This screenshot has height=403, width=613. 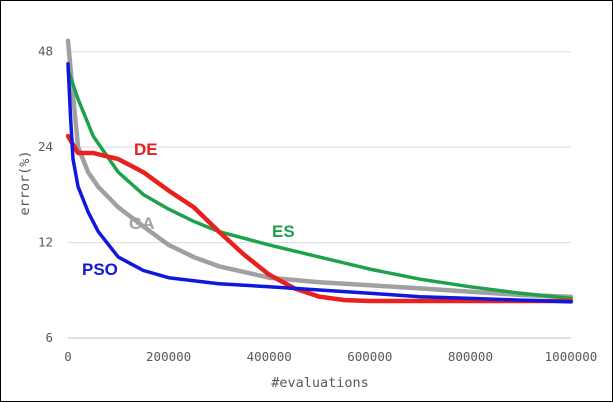 What do you see at coordinates (45, 194) in the screenshot?
I see `y-tick-labels: 6 12 24 48` at bounding box center [45, 194].